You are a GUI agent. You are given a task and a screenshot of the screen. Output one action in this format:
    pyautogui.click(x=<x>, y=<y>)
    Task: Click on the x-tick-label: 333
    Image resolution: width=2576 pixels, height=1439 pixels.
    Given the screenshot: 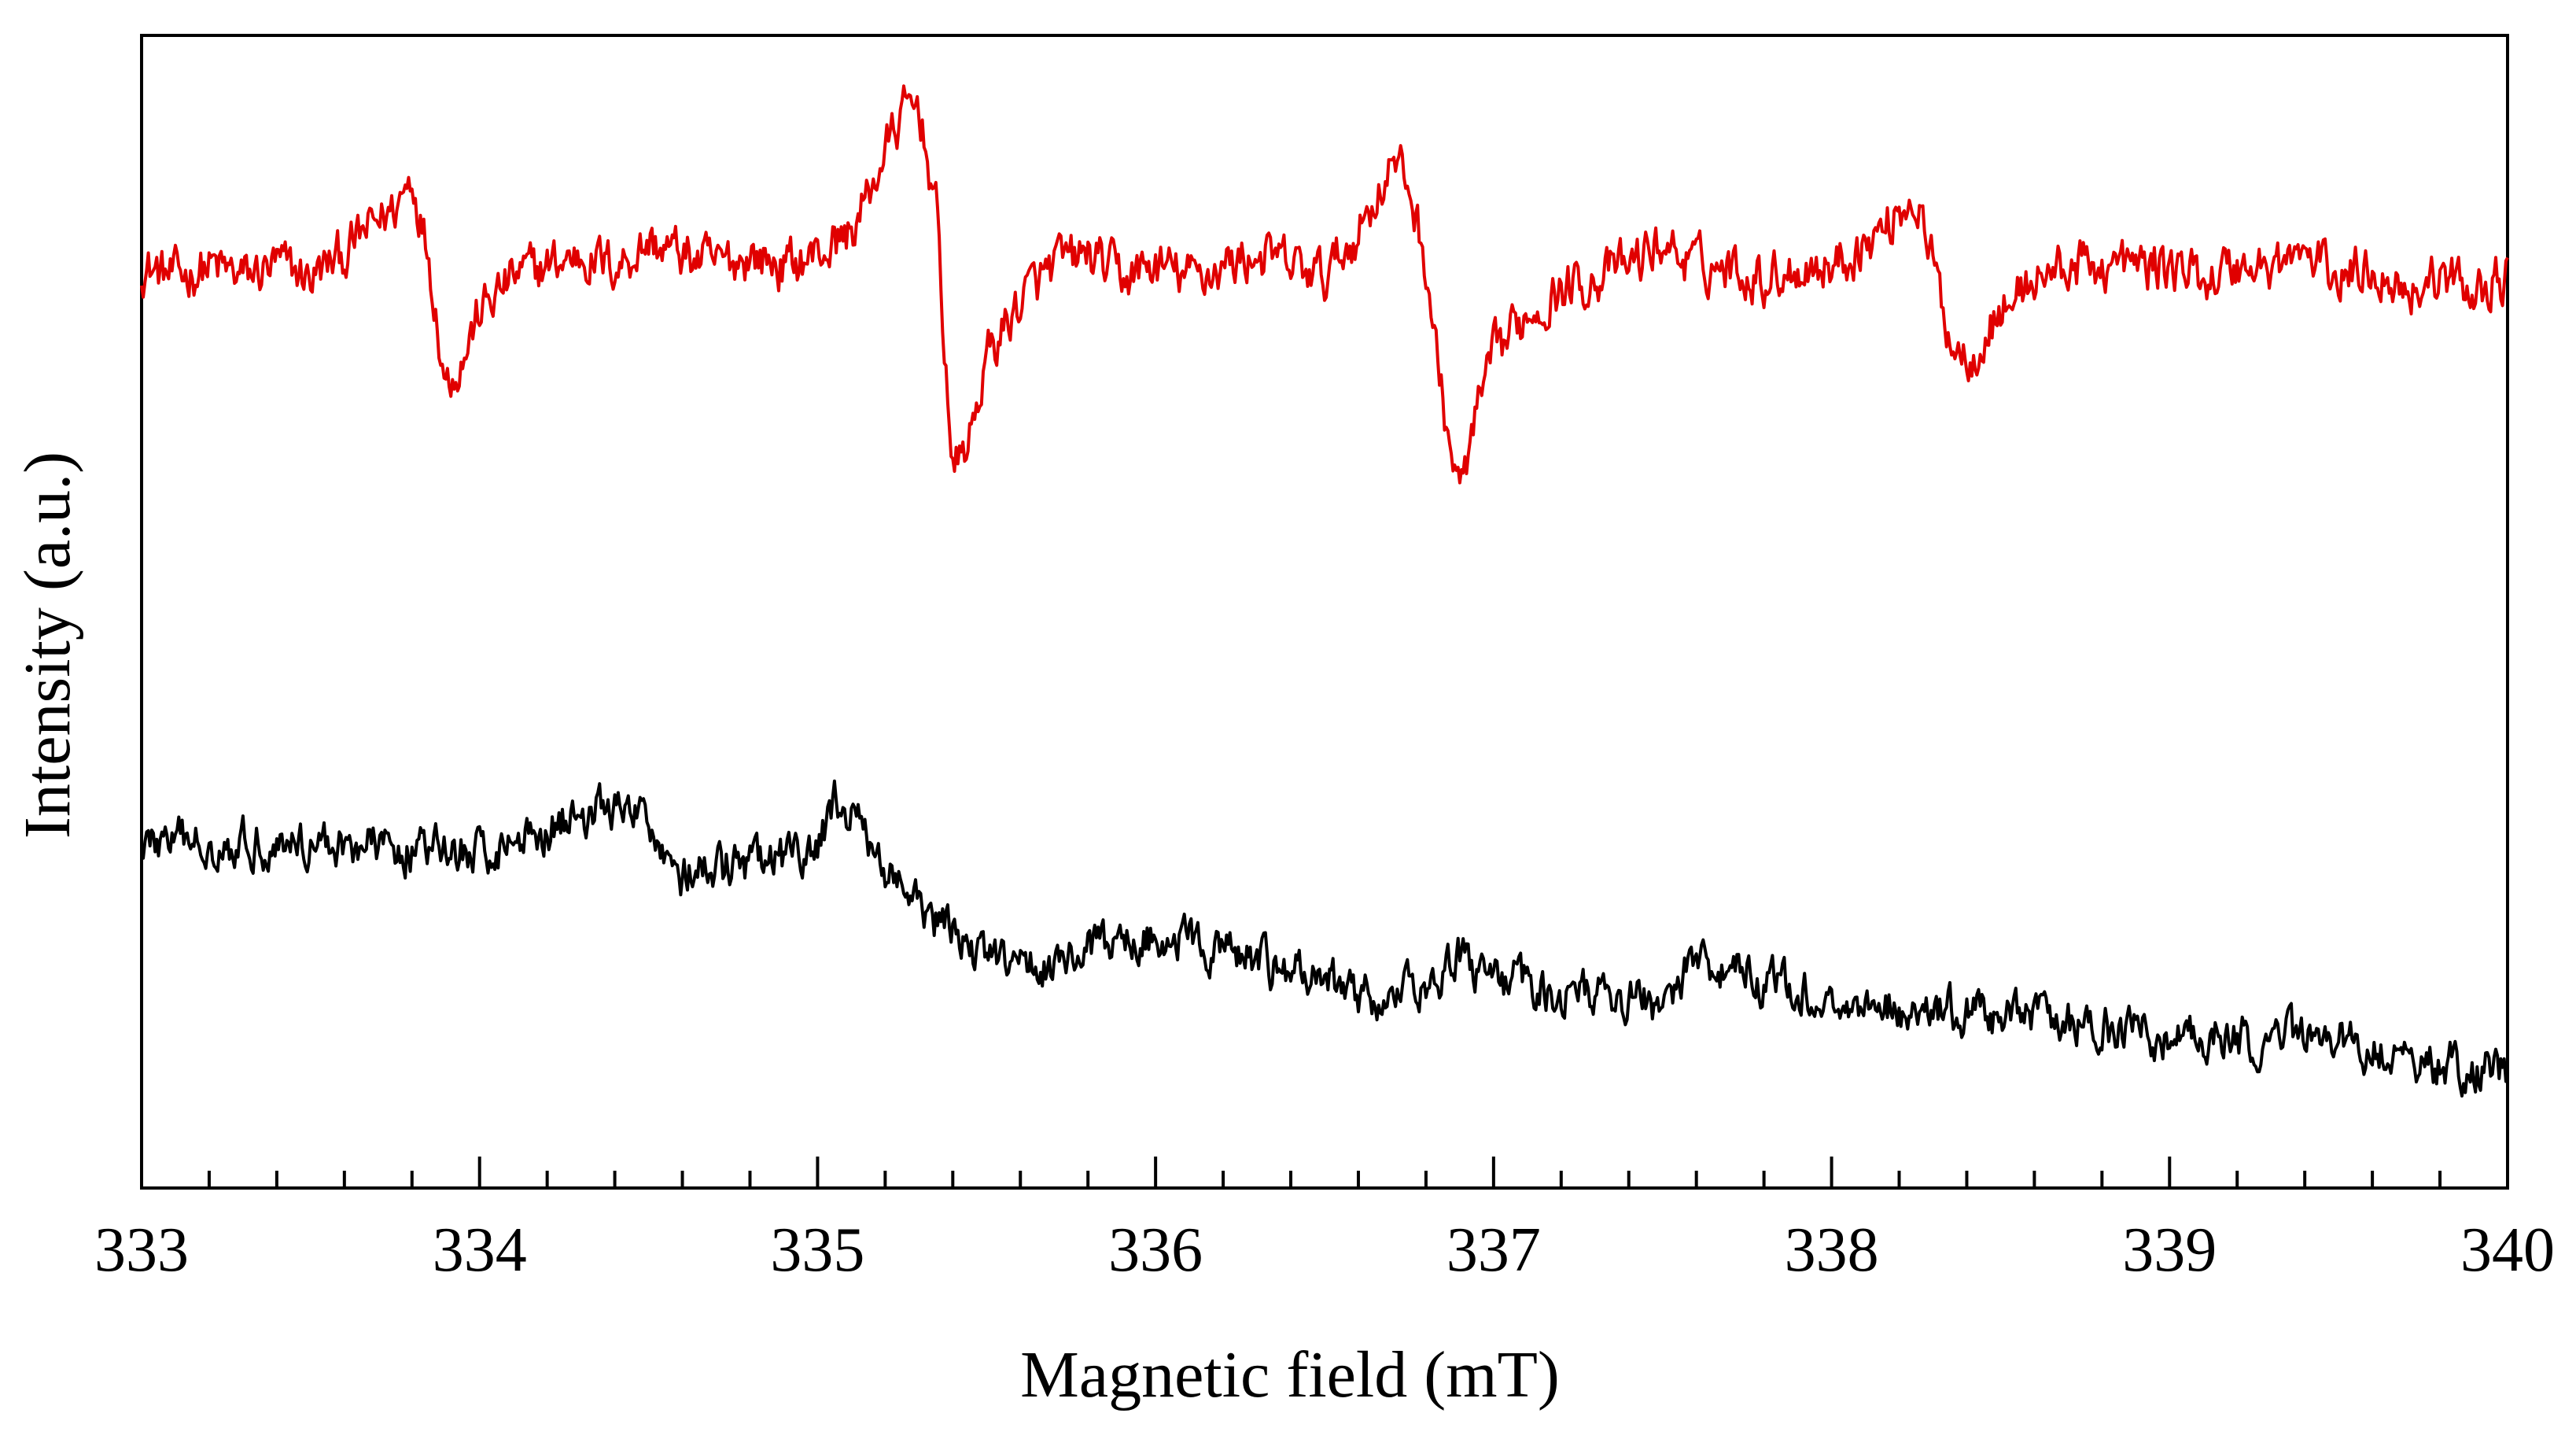 What is the action you would take?
    pyautogui.click(x=141, y=1250)
    